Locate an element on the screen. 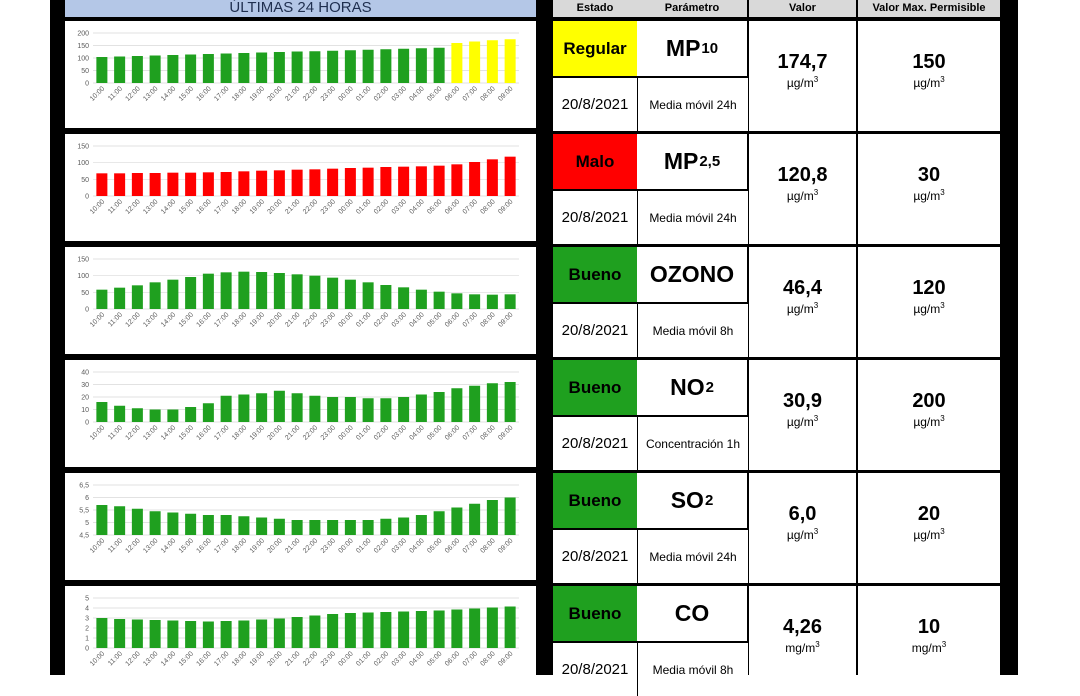 This screenshot has width=1080, height=696. x-tick-label: 14:00 is located at coordinates (168, 432).